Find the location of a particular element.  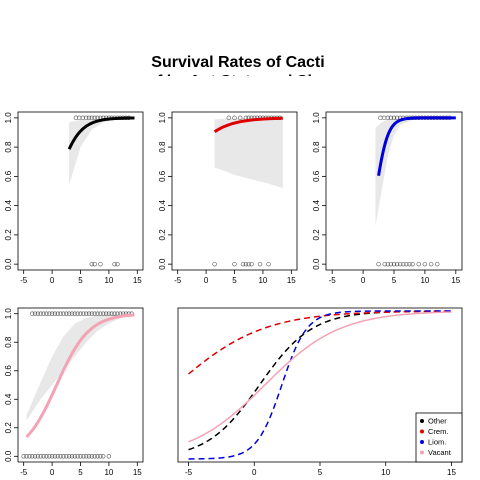

legend-label: Other is located at coordinates (437, 421).